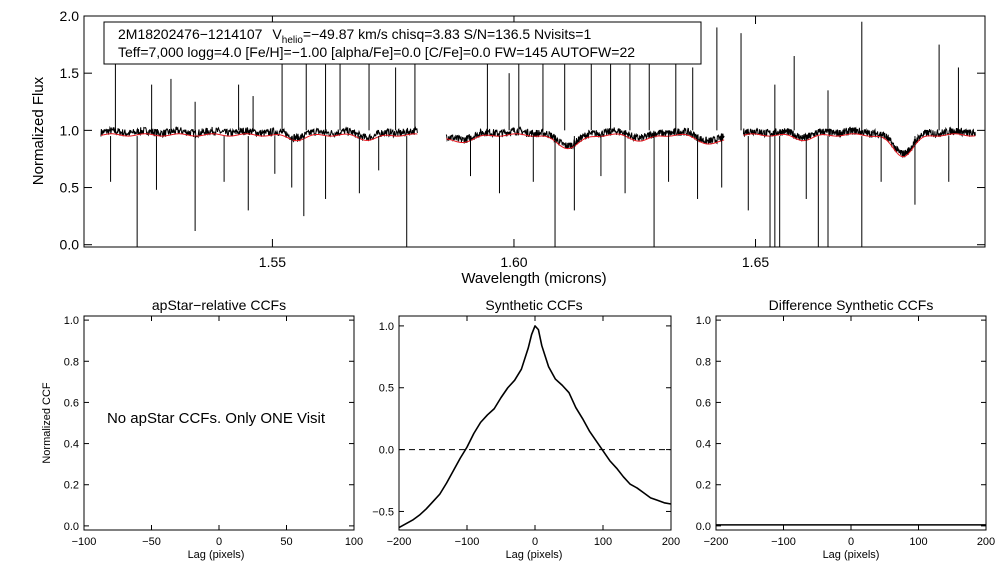 Image resolution: width=1008 pixels, height=576 pixels. Describe the element at coordinates (272, 262) in the screenshot. I see `x-tick-label: 1.55` at that location.